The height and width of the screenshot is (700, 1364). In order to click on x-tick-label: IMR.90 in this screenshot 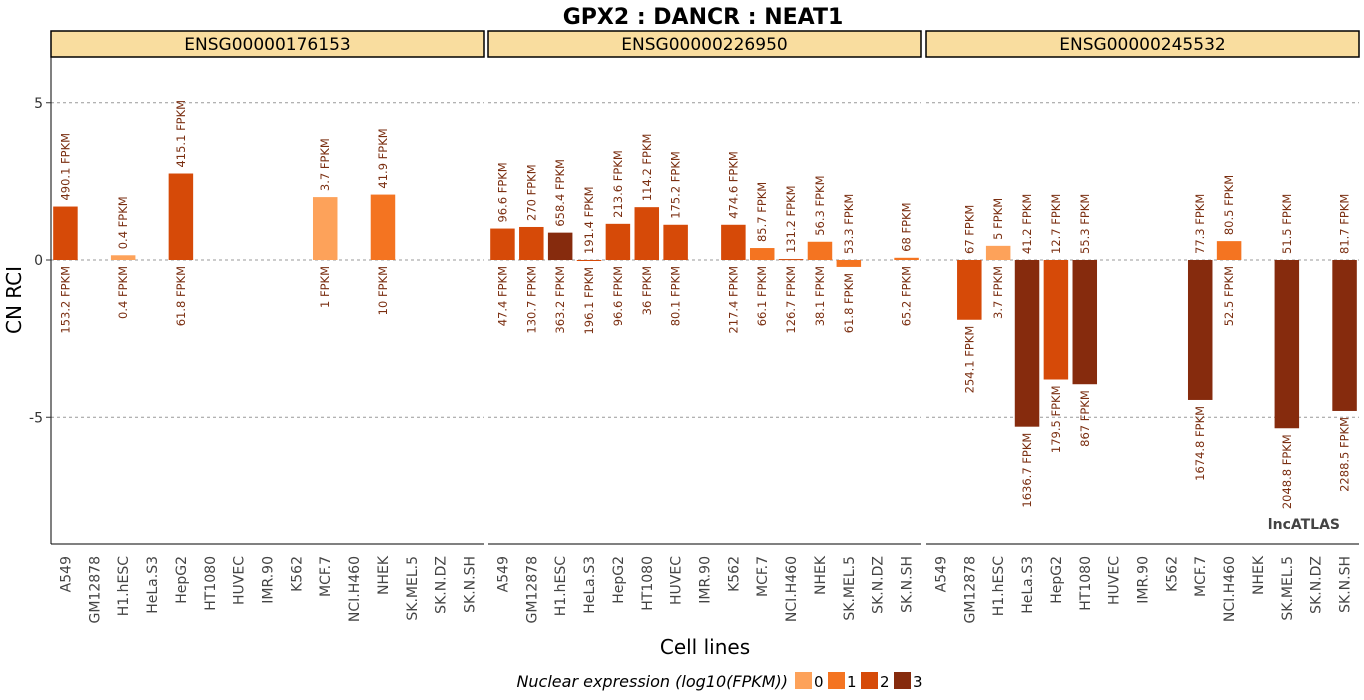, I will do `click(1144, 580)`.